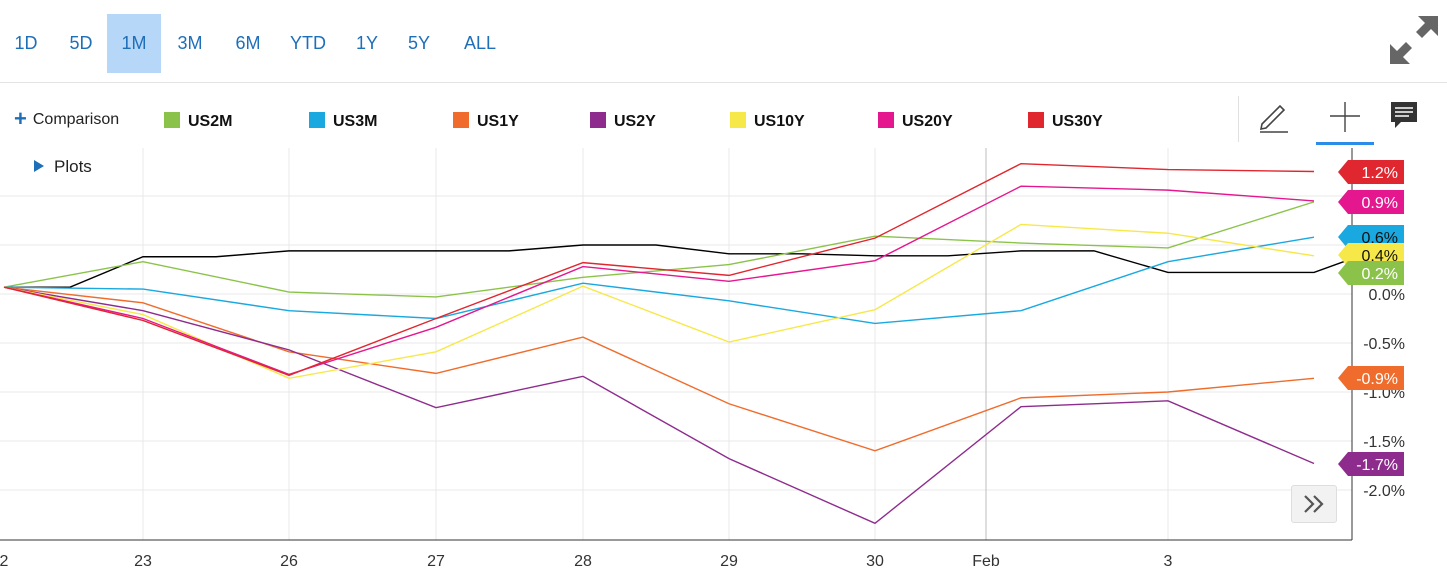 Image resolution: width=1447 pixels, height=583 pixels. I want to click on value-tag-label-us1y: -0.9%, so click(1377, 379).